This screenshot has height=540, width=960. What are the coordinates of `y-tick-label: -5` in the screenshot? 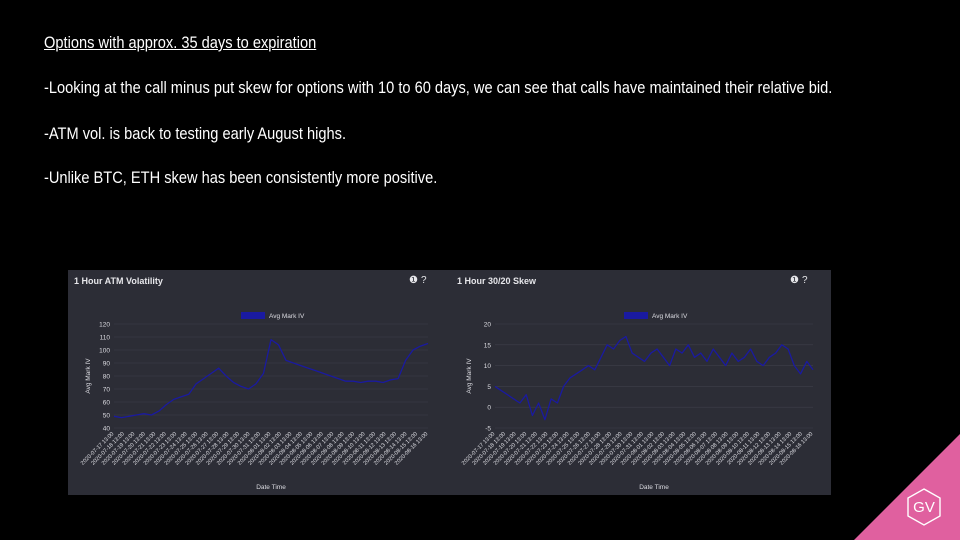 It's located at (488, 429).